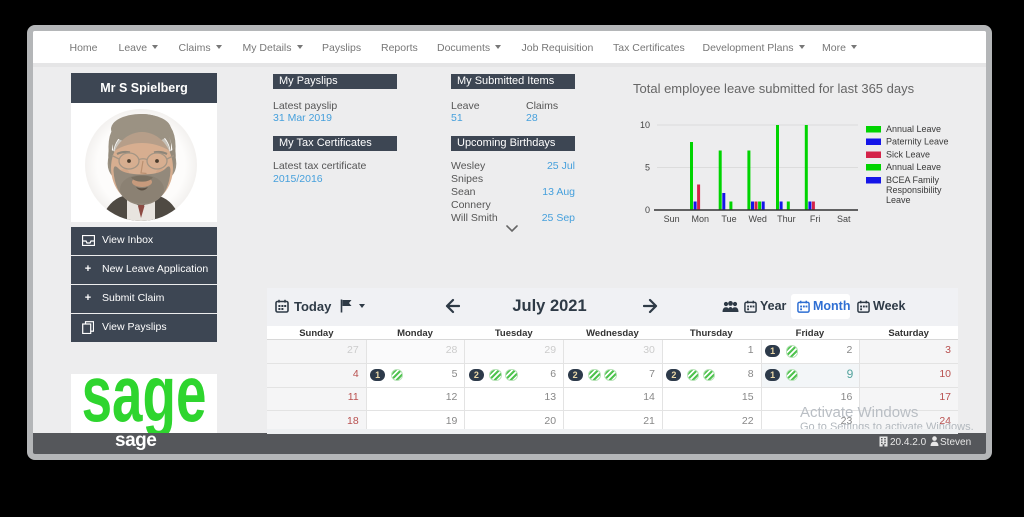  I want to click on svg-text: 10, so click(645, 125).